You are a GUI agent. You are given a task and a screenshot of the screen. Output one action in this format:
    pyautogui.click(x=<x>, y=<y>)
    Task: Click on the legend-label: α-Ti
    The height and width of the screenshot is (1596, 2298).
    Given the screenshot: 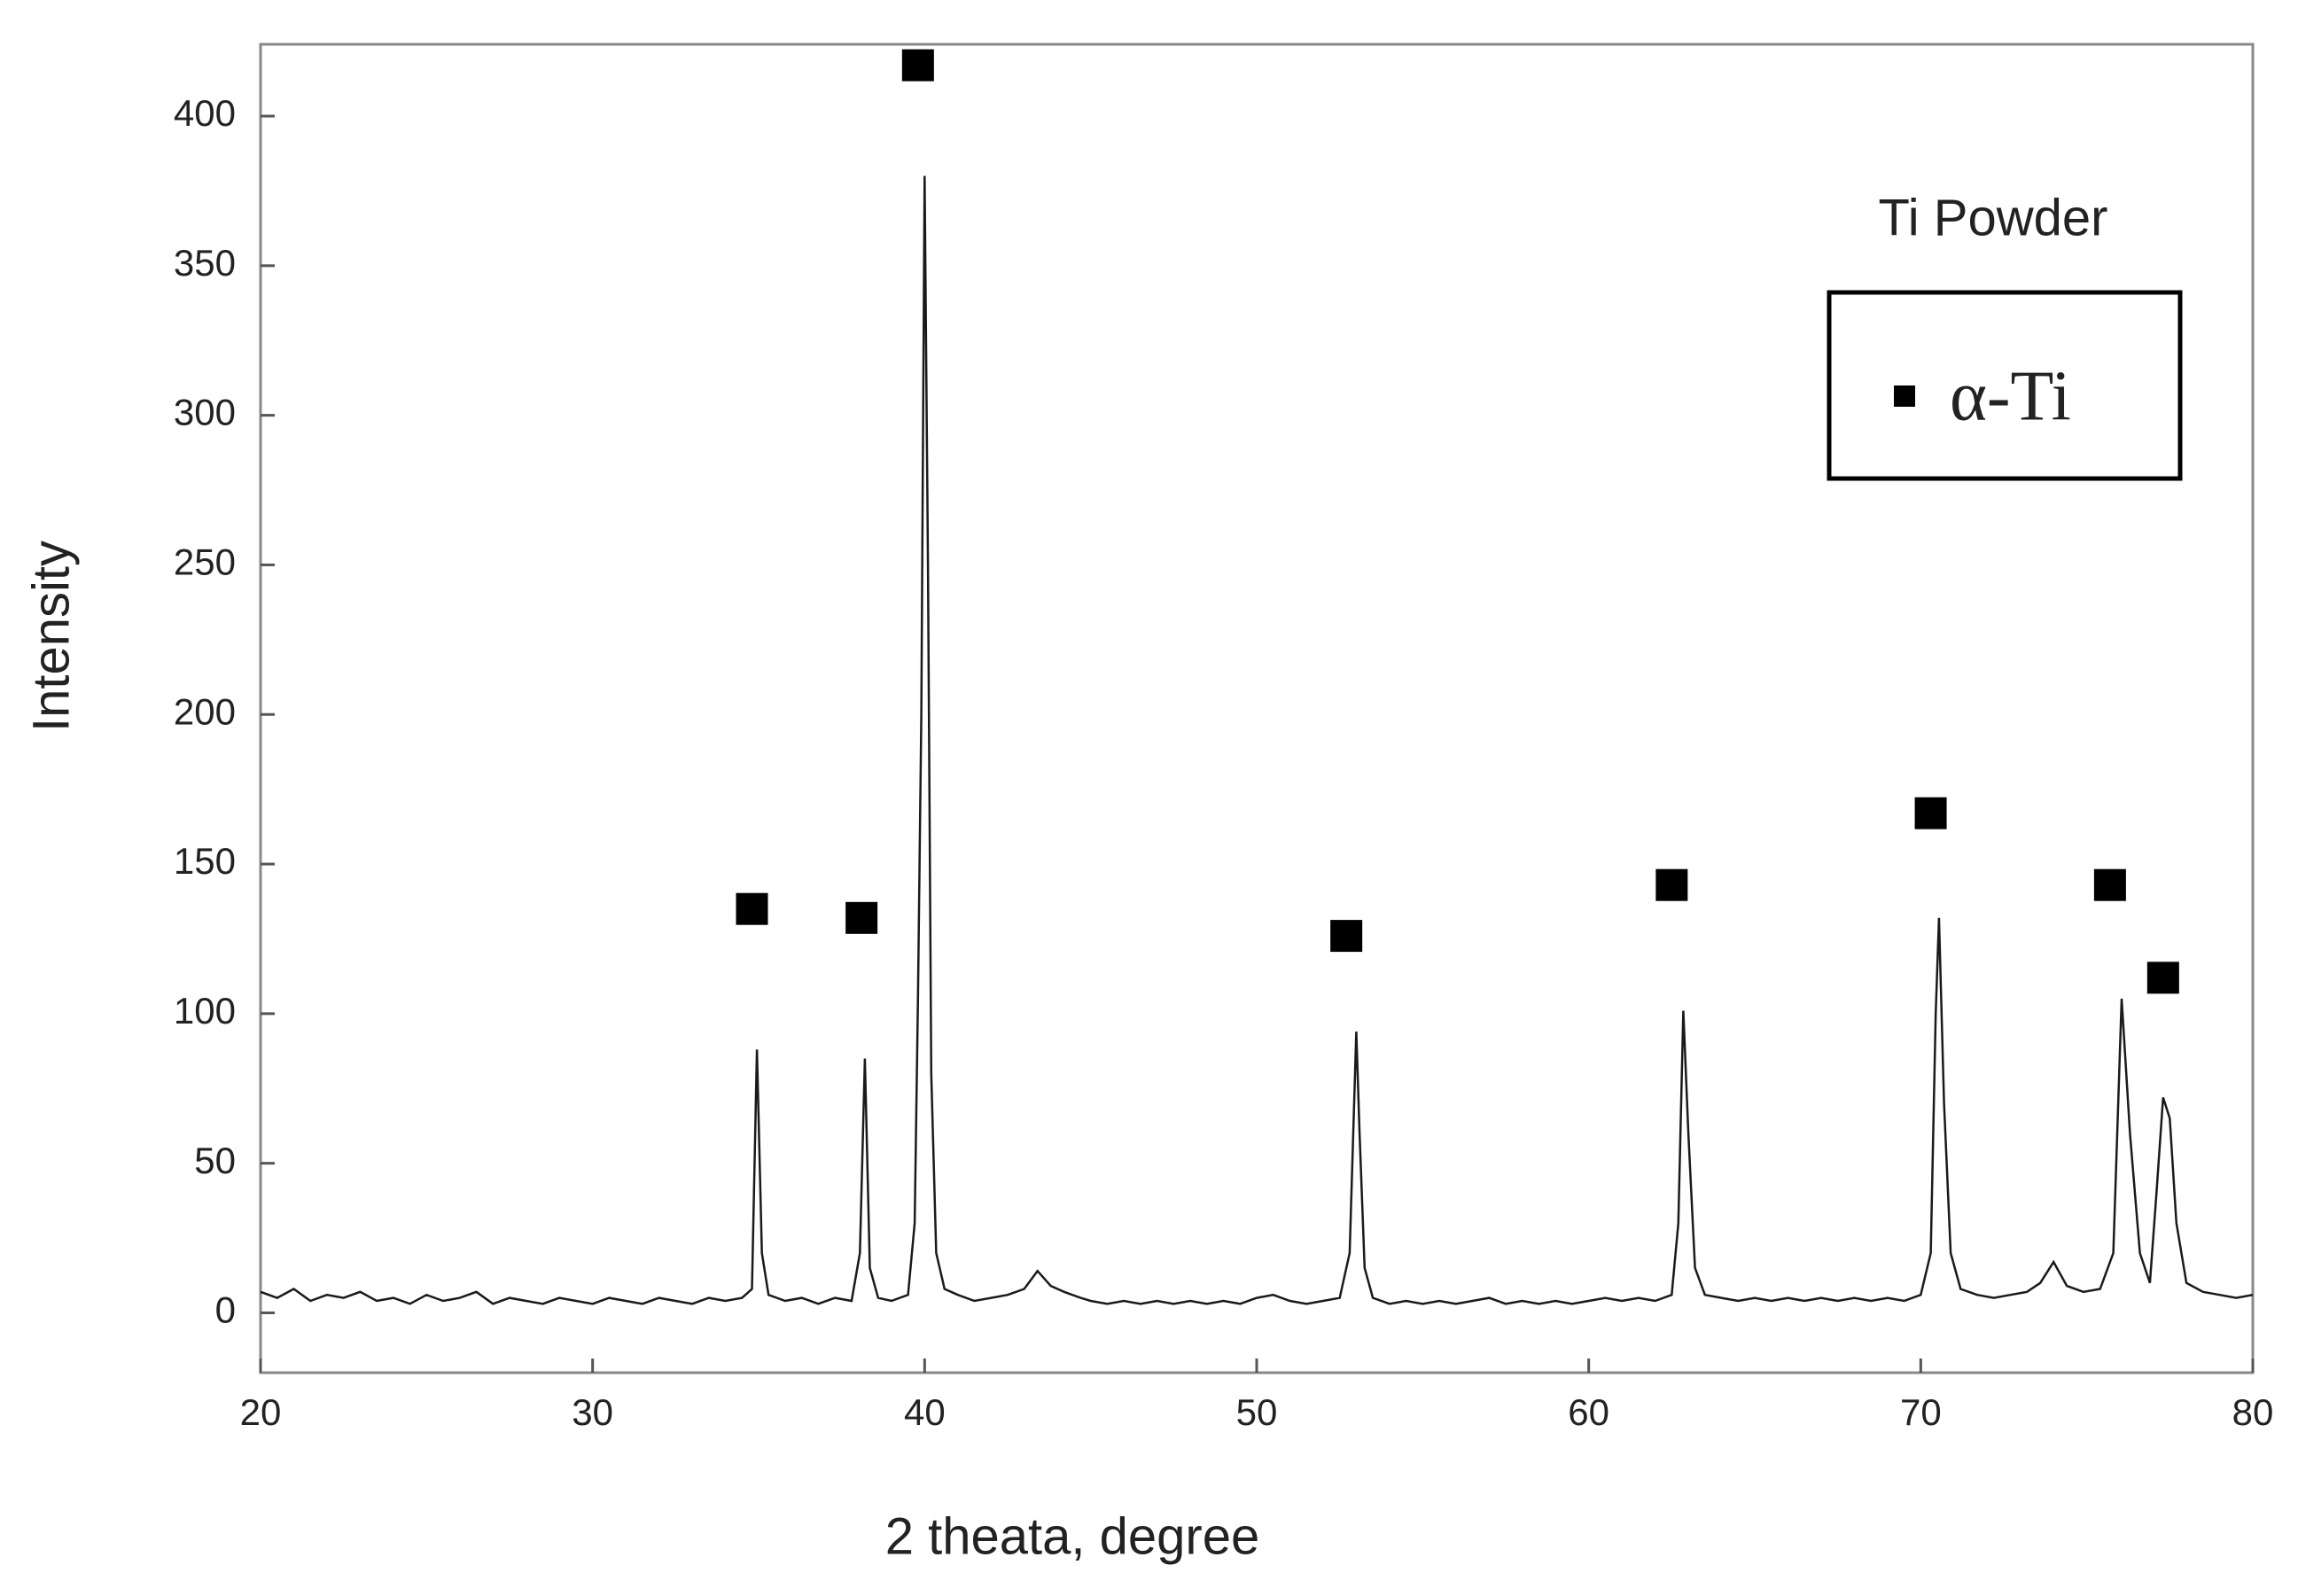 What is the action you would take?
    pyautogui.click(x=2011, y=396)
    